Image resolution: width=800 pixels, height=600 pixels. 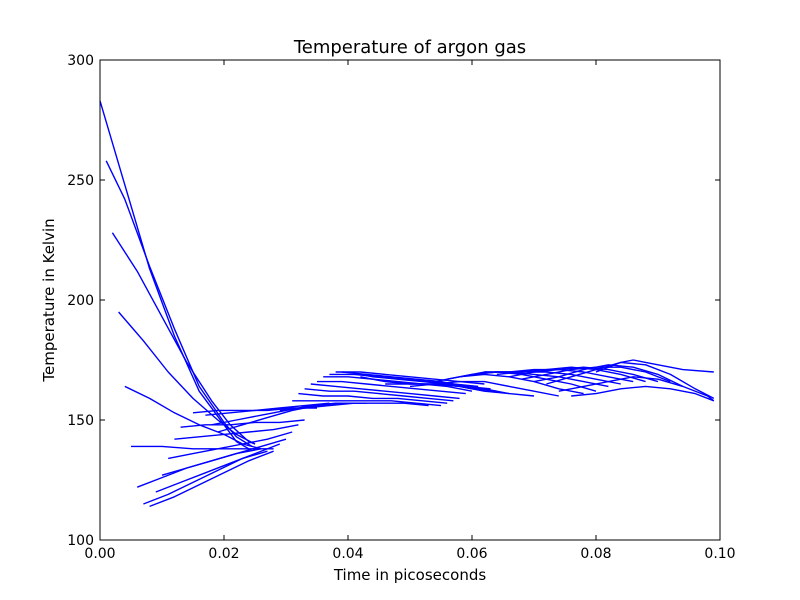 I want to click on y-tick-label: 200, so click(x=80, y=301).